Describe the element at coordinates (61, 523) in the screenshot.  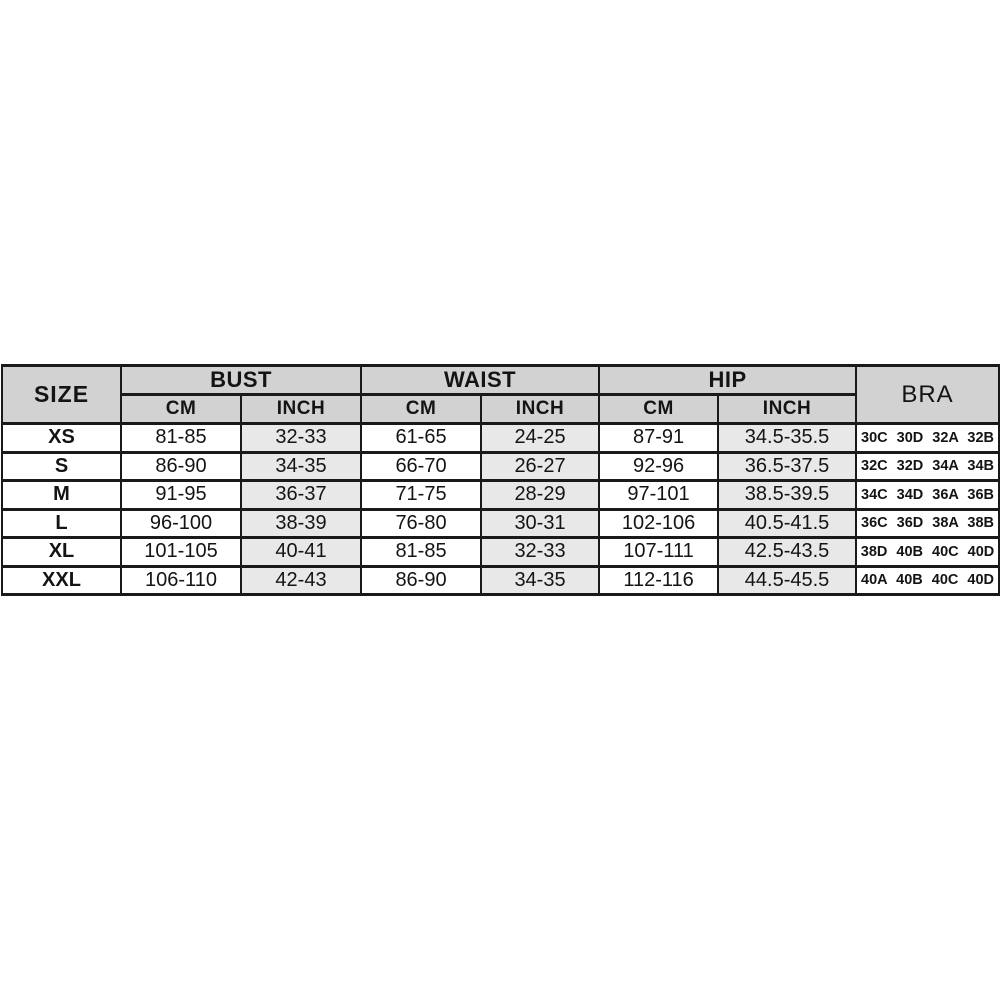
I see `size-cell: L` at that location.